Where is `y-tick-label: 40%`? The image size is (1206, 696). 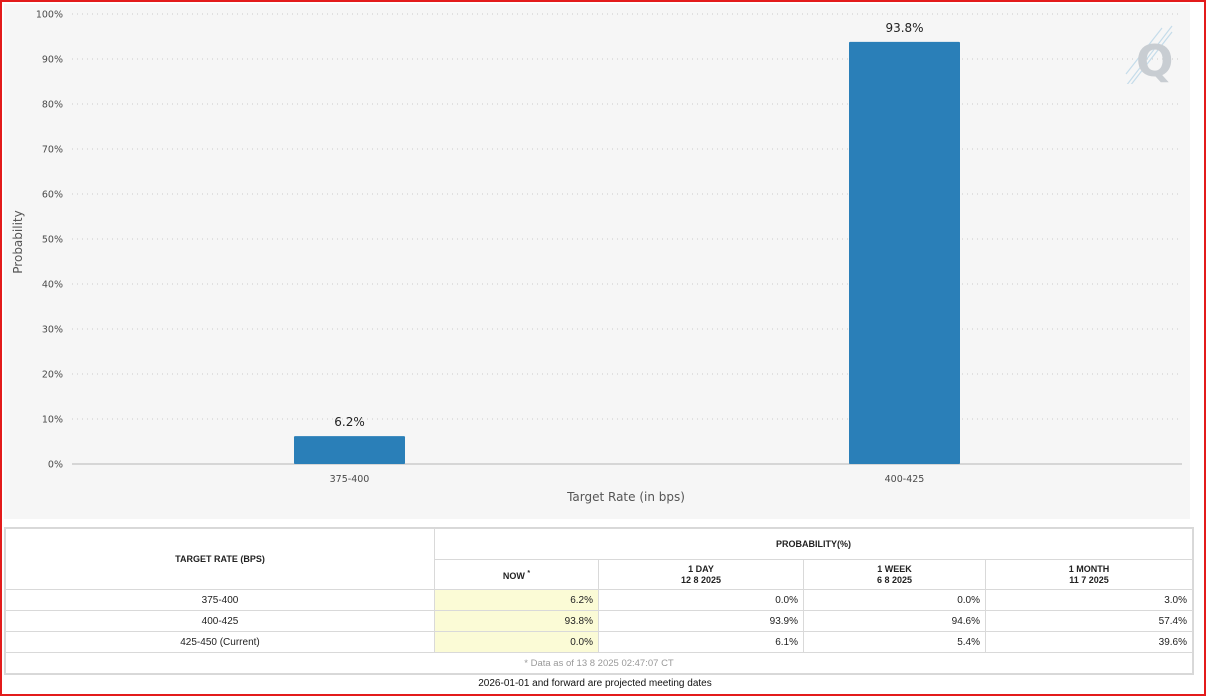
y-tick-label: 40% is located at coordinates (52, 285).